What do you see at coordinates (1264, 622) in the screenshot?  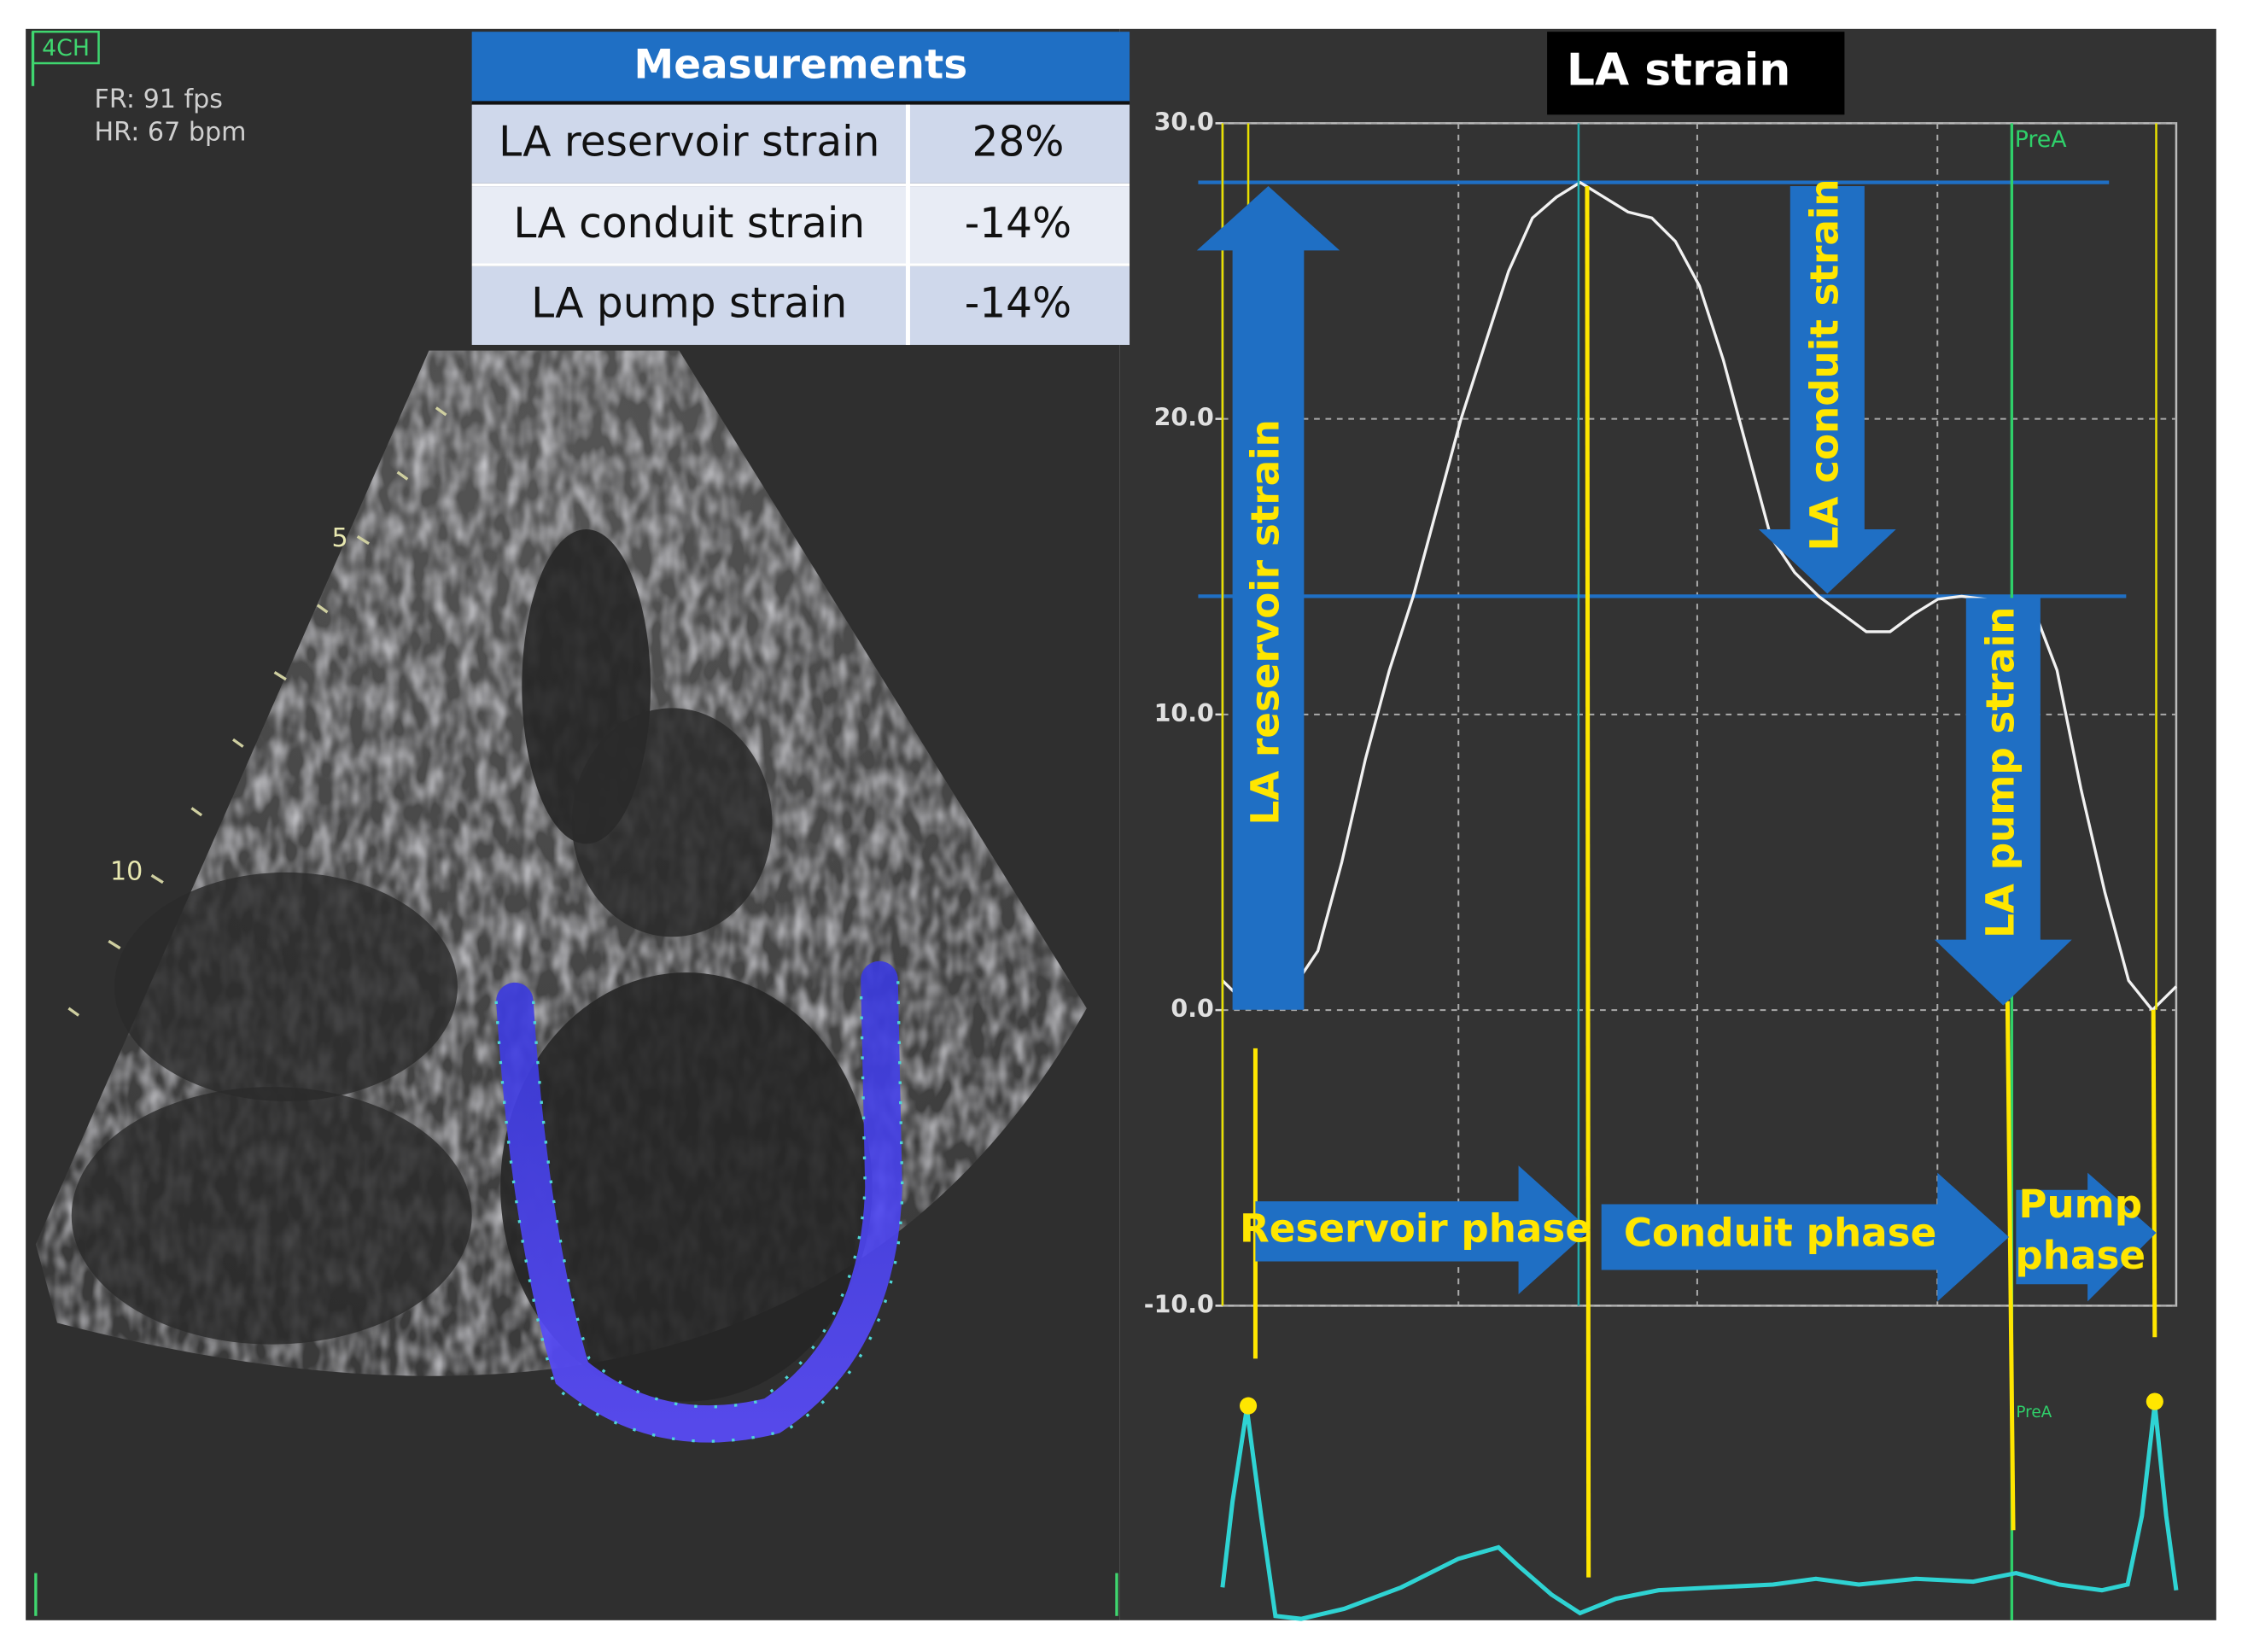 I see `annotation: LA reservoir strain` at bounding box center [1264, 622].